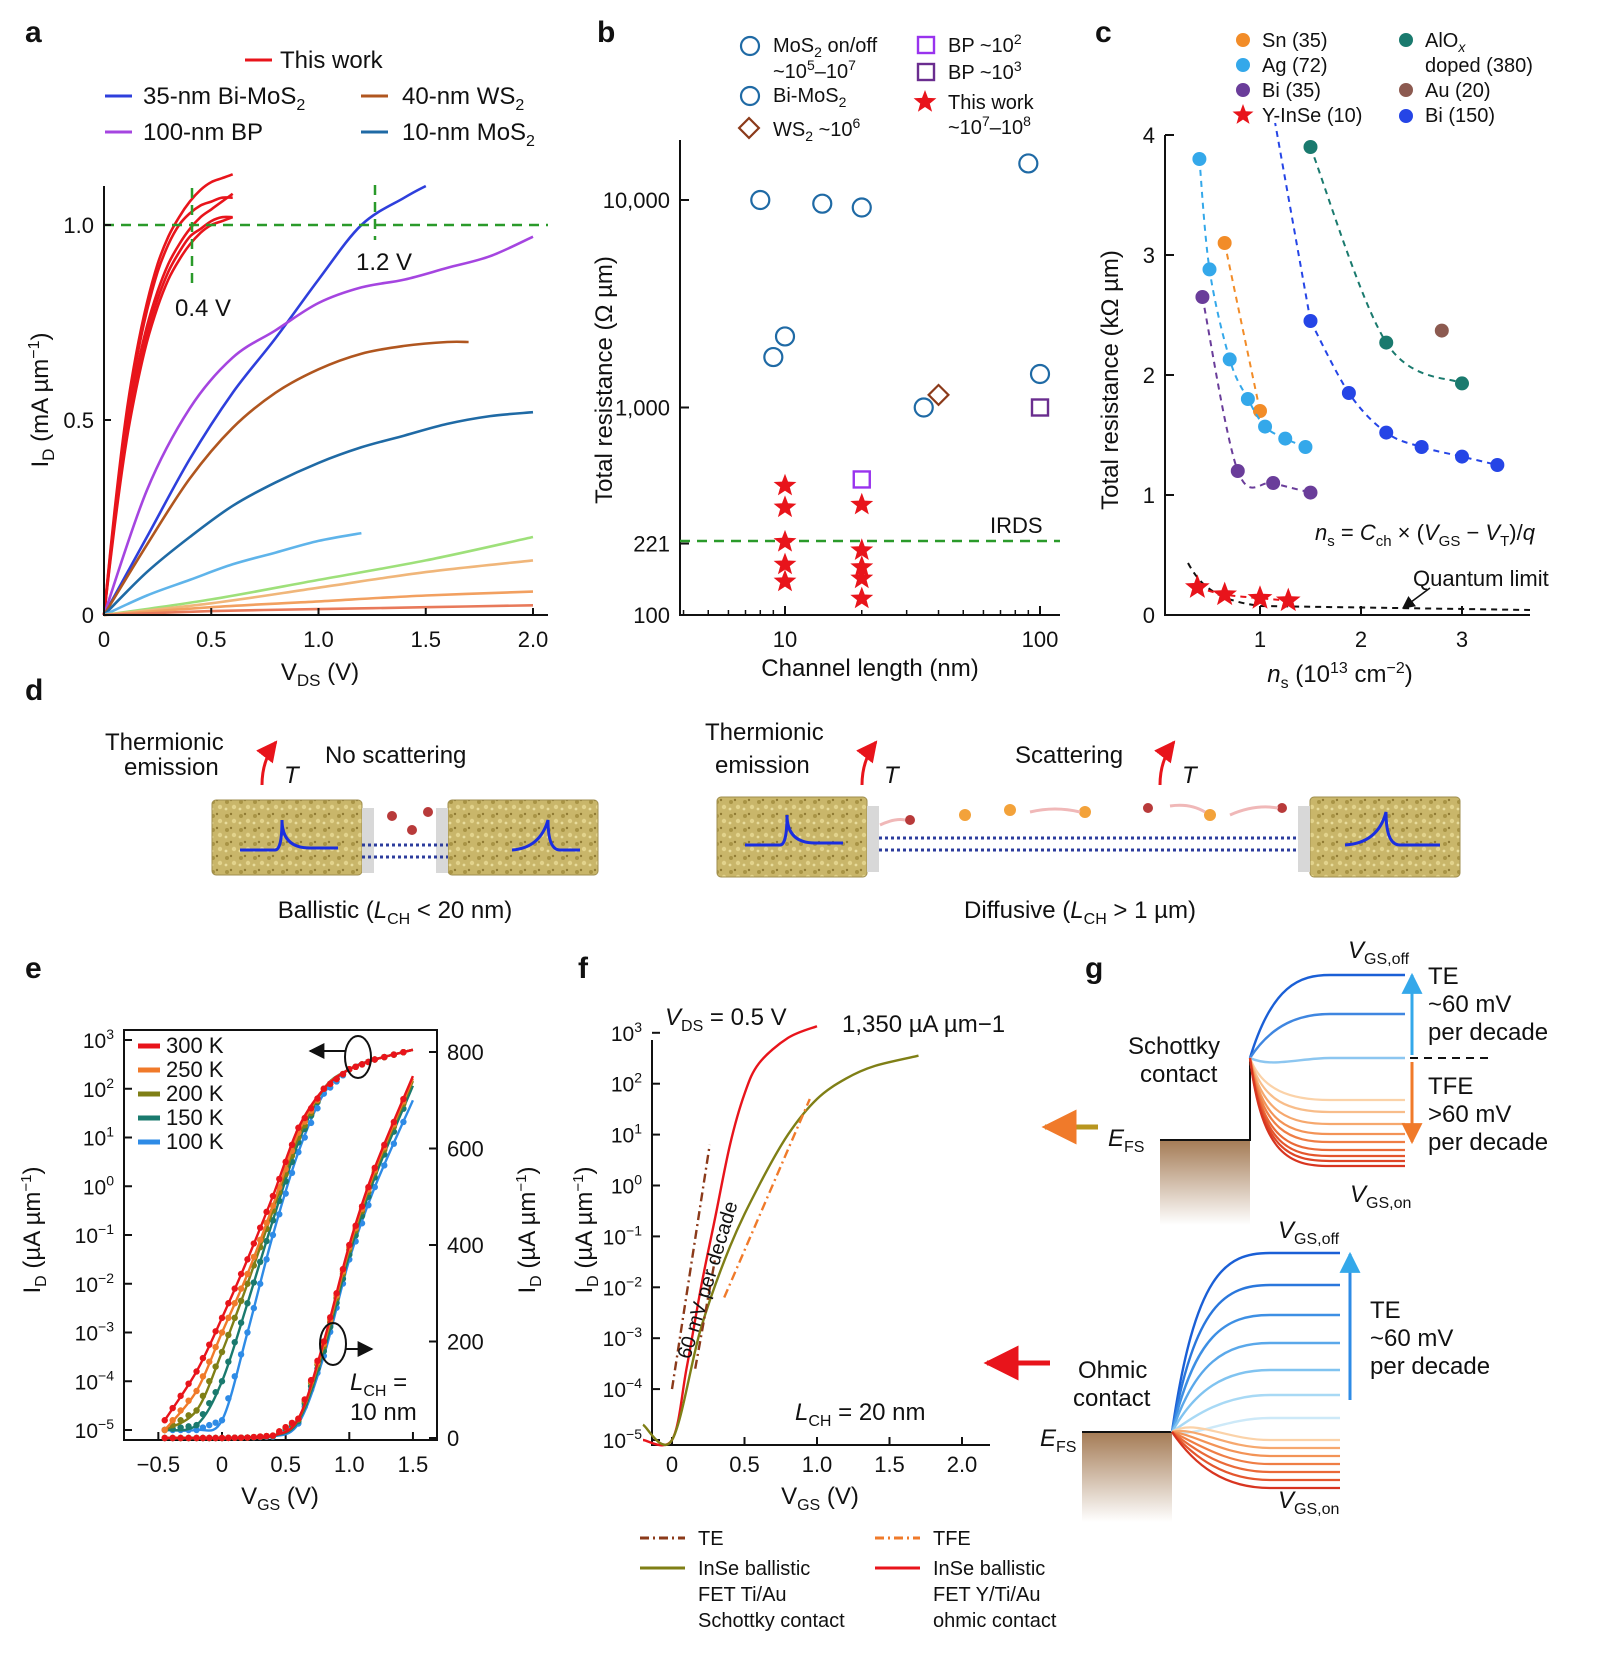 The image size is (1609, 1653). Describe the element at coordinates (267, 763) in the screenshot. I see `d-left-temp-arrow` at that location.